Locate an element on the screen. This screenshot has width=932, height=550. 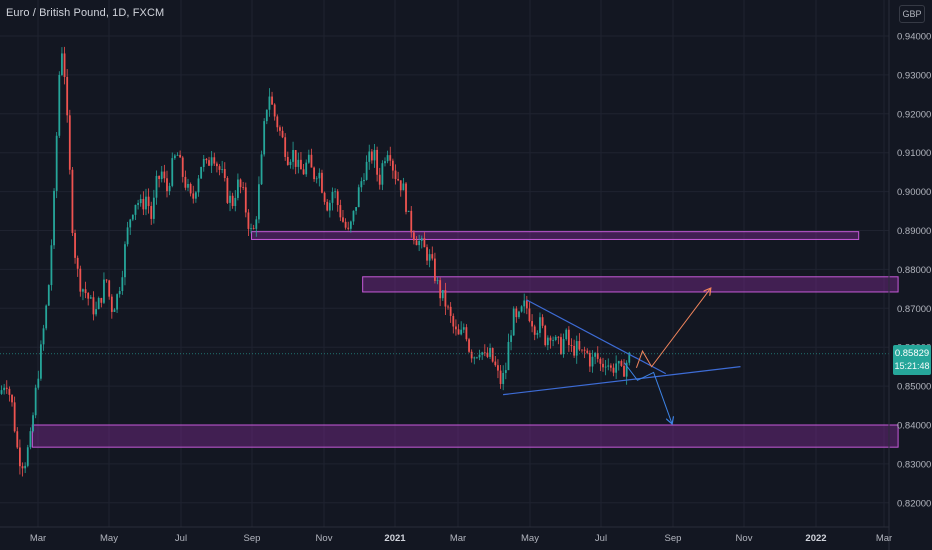
time-tick-label: May is located at coordinates (530, 538).